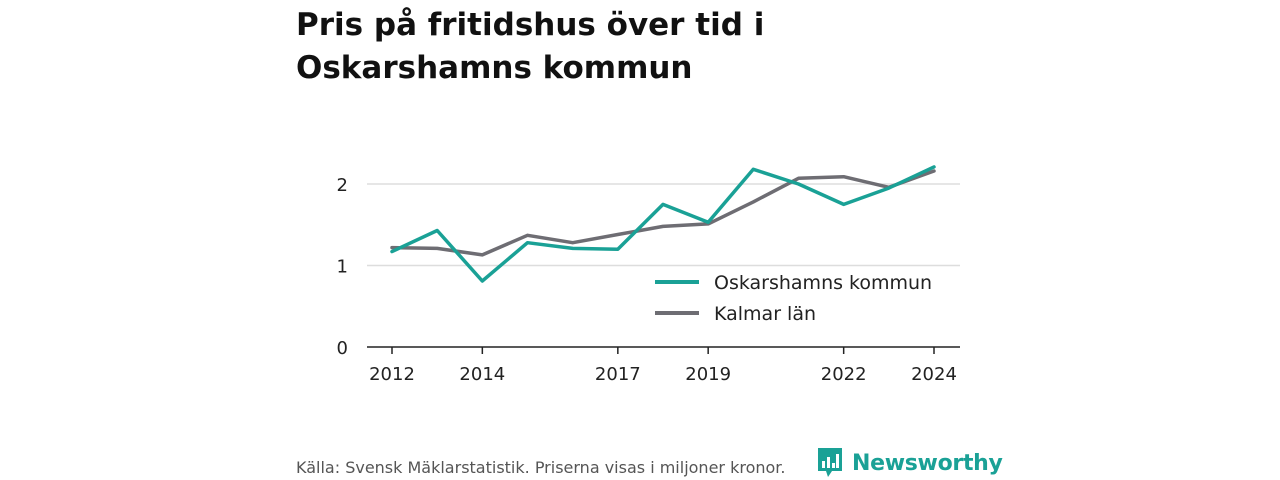 The image size is (1280, 480). What do you see at coordinates (482, 374) in the screenshot?
I see `x-tick-label-2014: 2014` at bounding box center [482, 374].